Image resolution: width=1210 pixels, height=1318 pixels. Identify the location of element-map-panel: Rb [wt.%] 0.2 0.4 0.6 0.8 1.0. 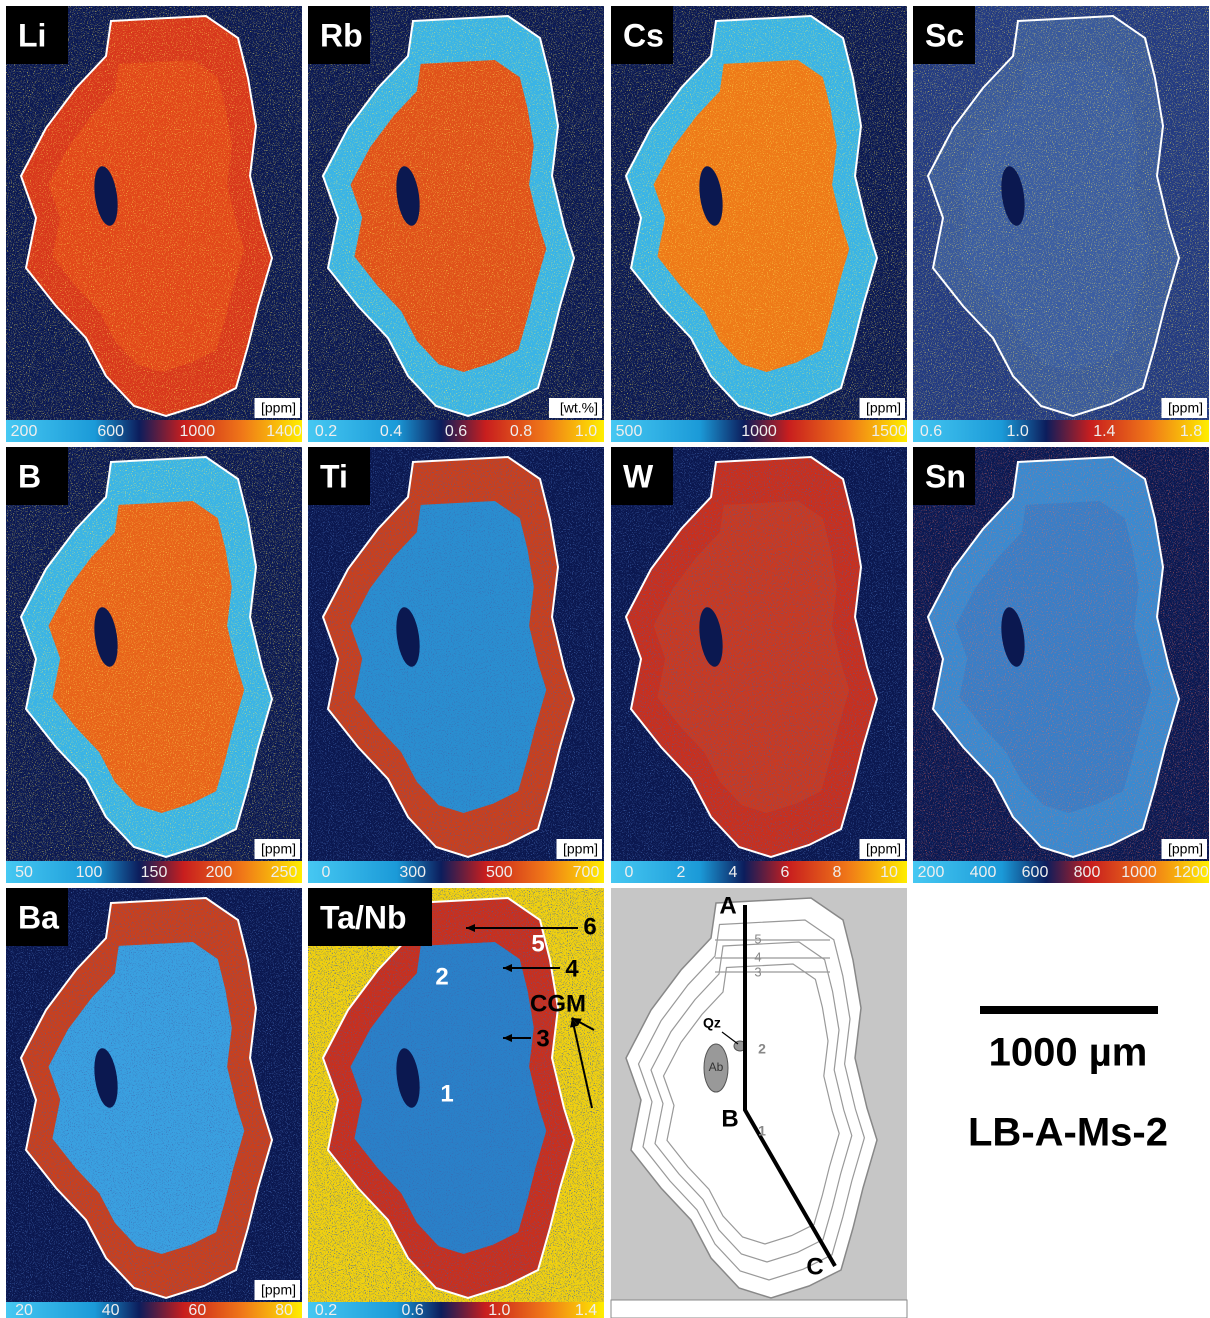
(456, 224).